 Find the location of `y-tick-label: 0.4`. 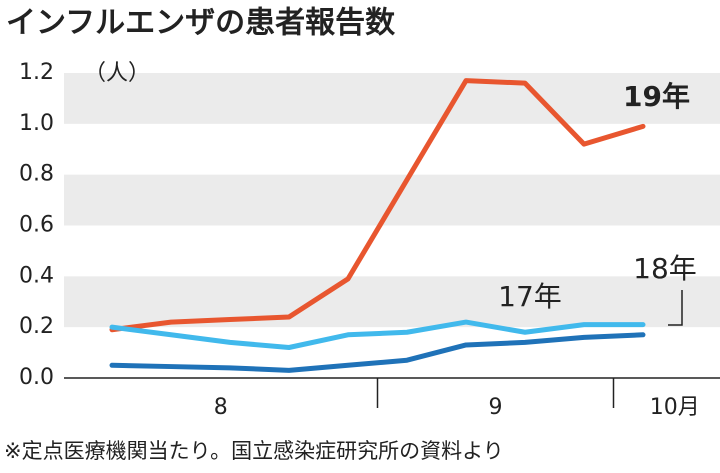

y-tick-label: 0.4 is located at coordinates (36, 275).